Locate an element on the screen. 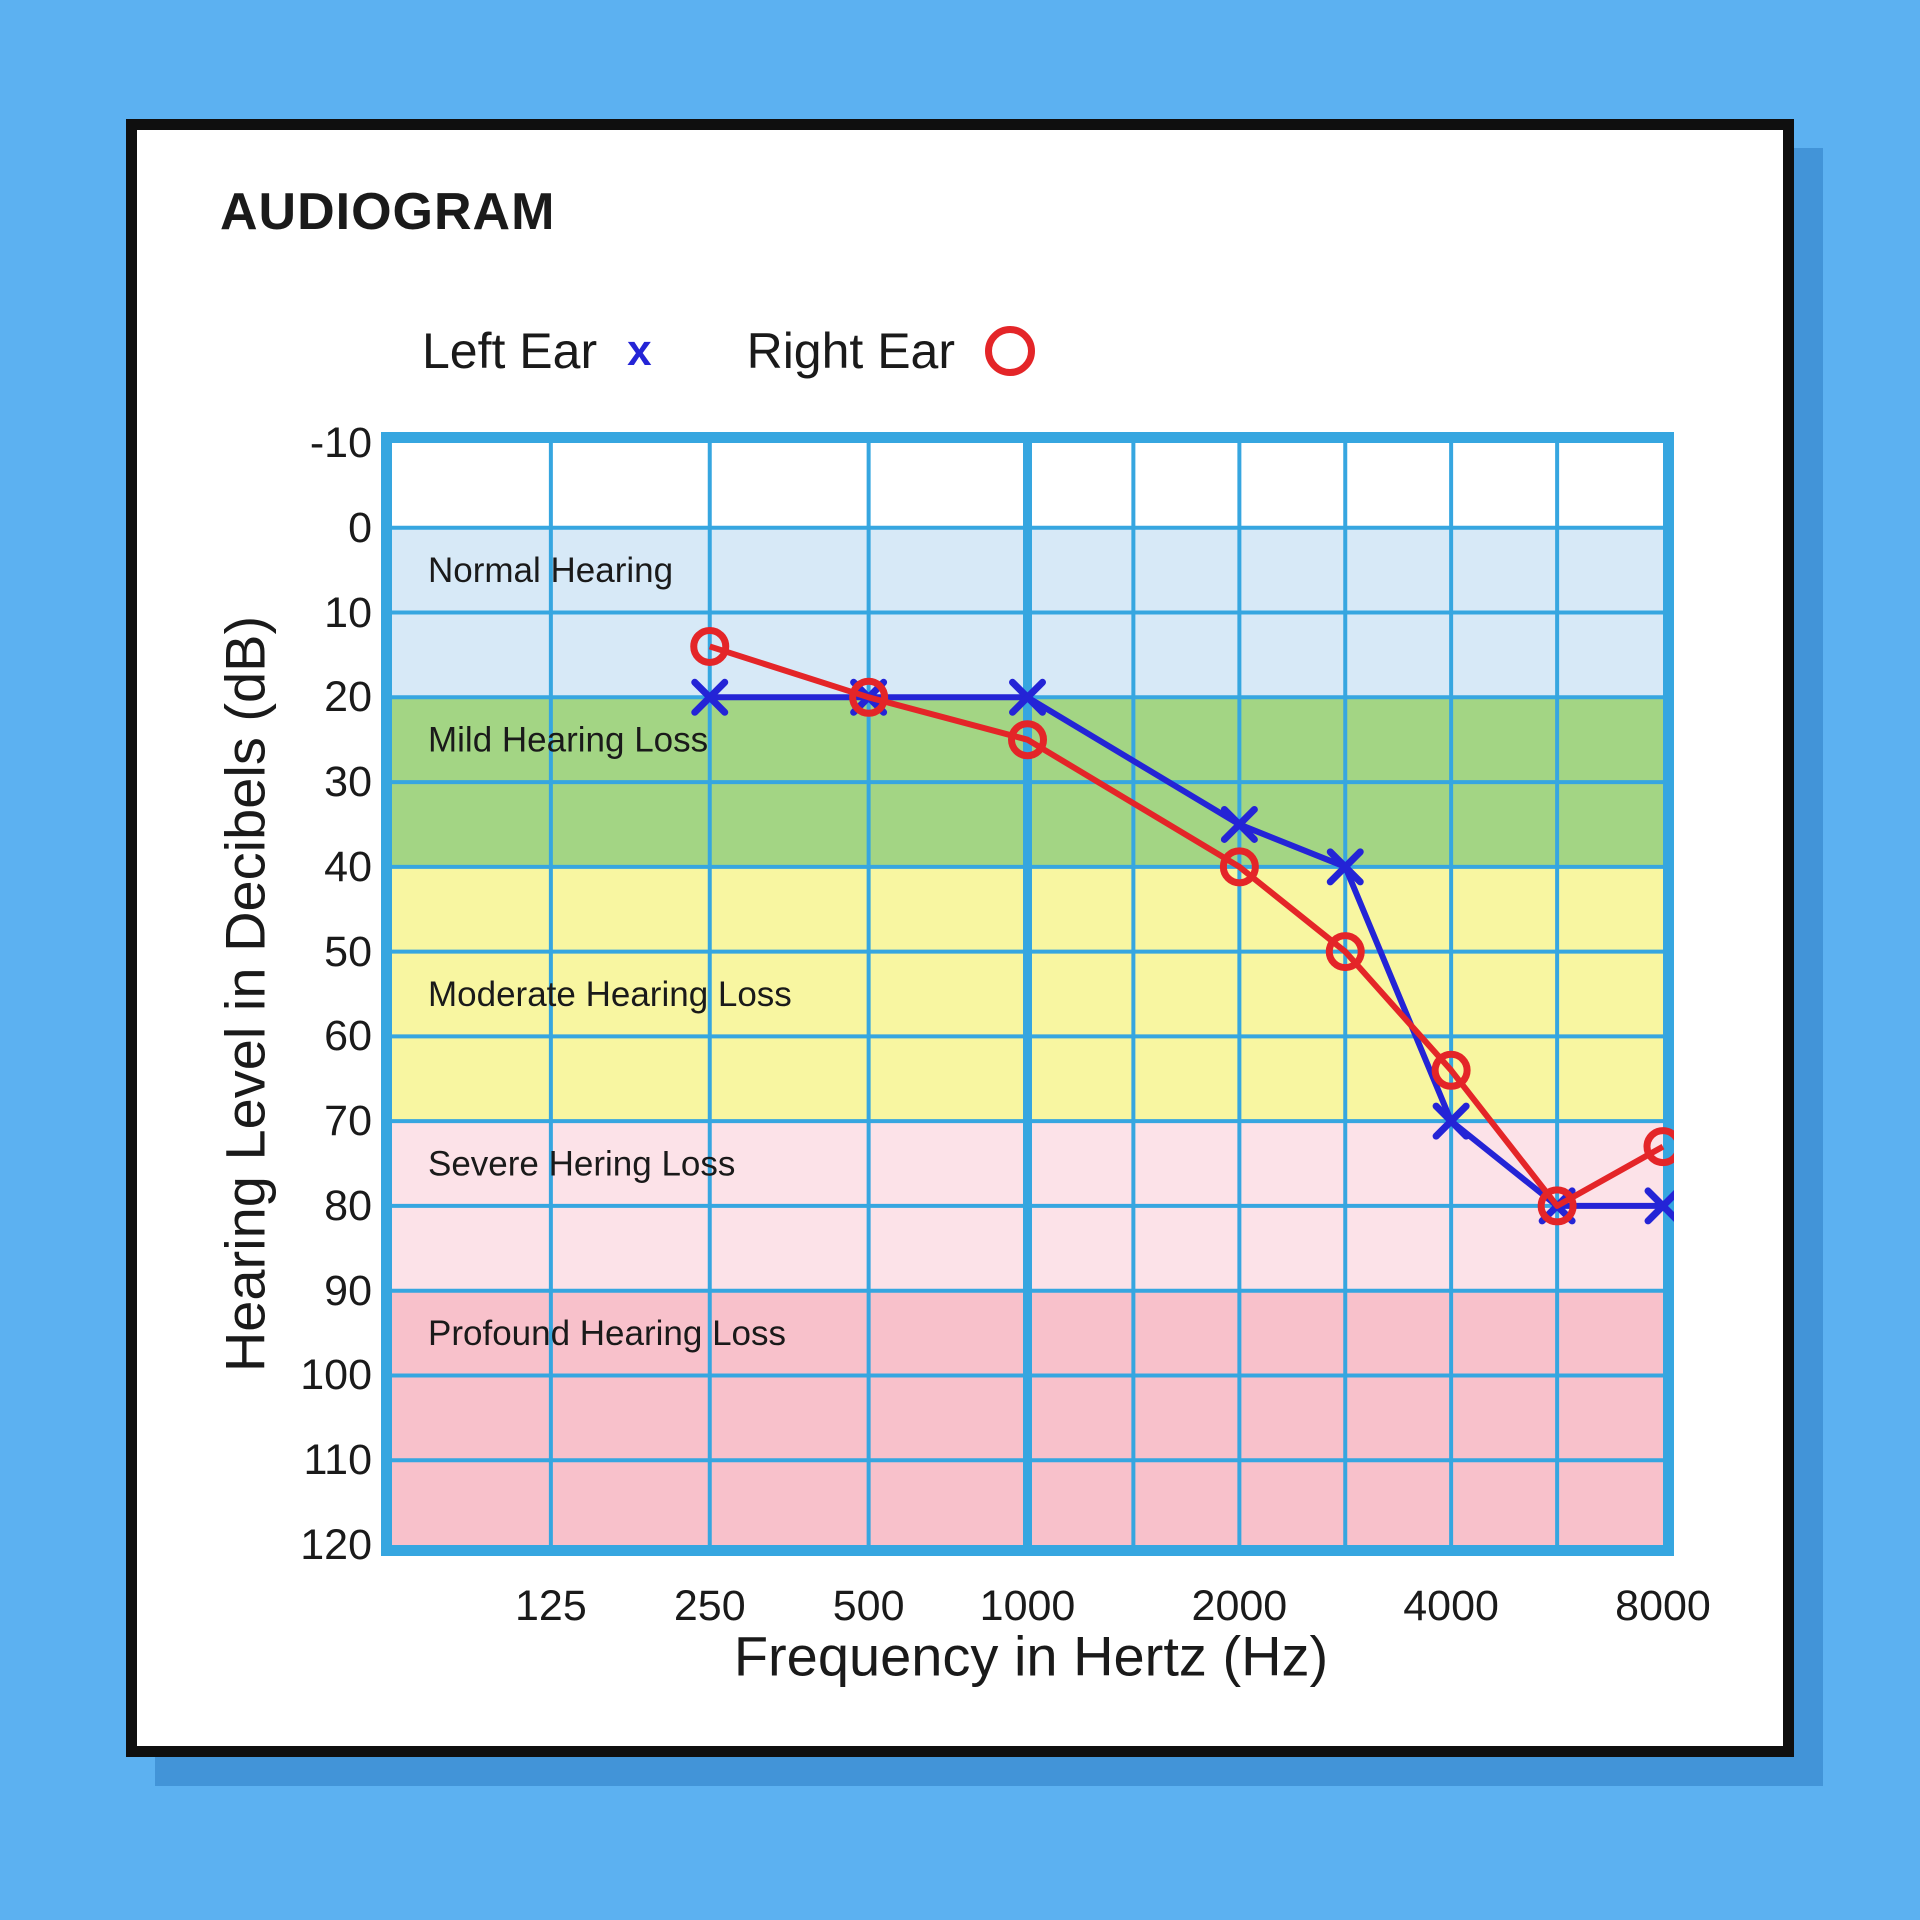  legend: Left Ear x Right Ear is located at coordinates (729, 351).